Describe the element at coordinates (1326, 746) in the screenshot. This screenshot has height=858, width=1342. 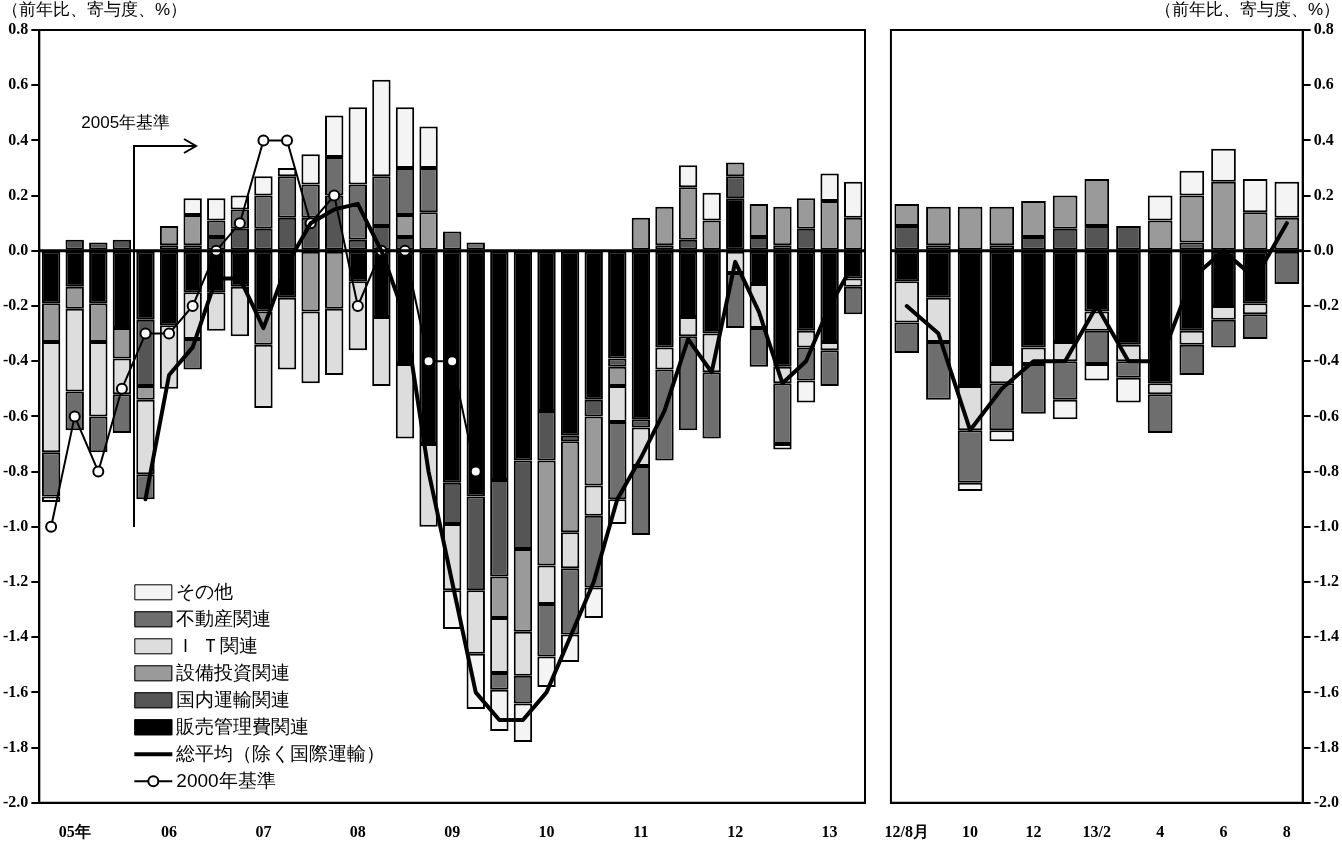
I see `y2-tick-label: -1.8` at that location.